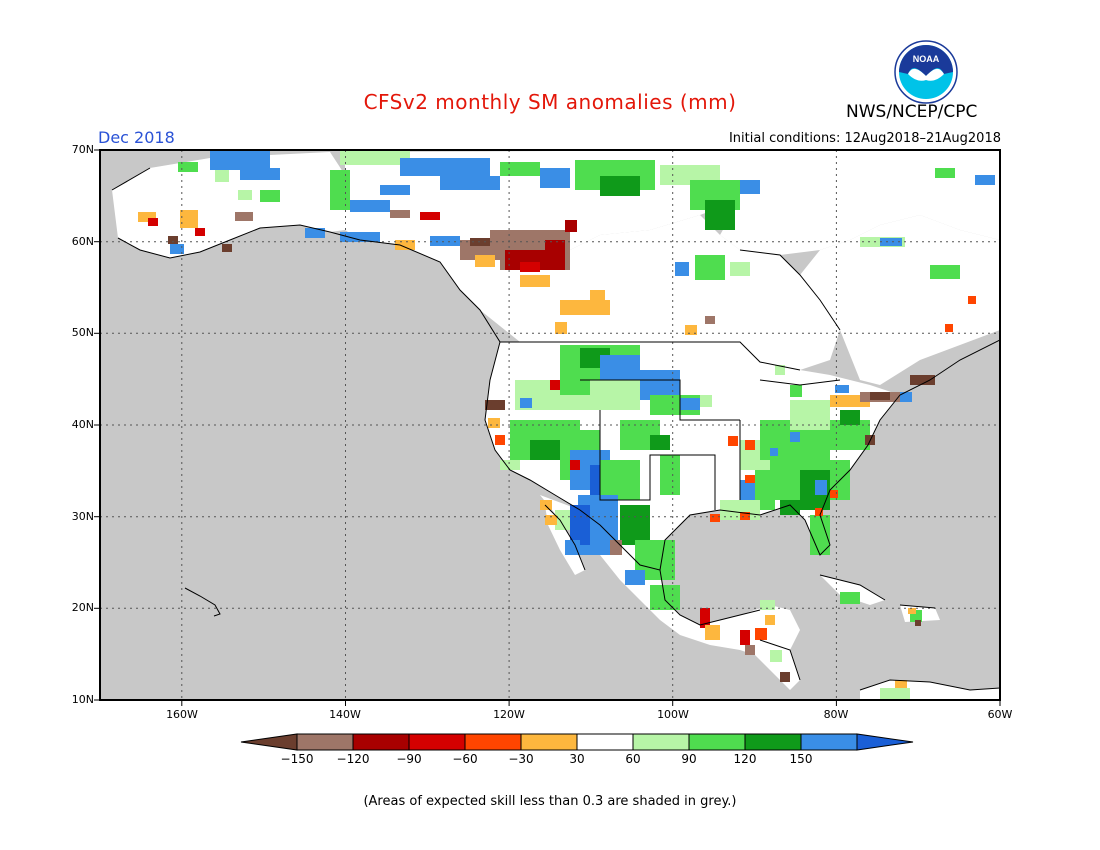  I want to click on colorbar-label: −120, so click(353, 759).